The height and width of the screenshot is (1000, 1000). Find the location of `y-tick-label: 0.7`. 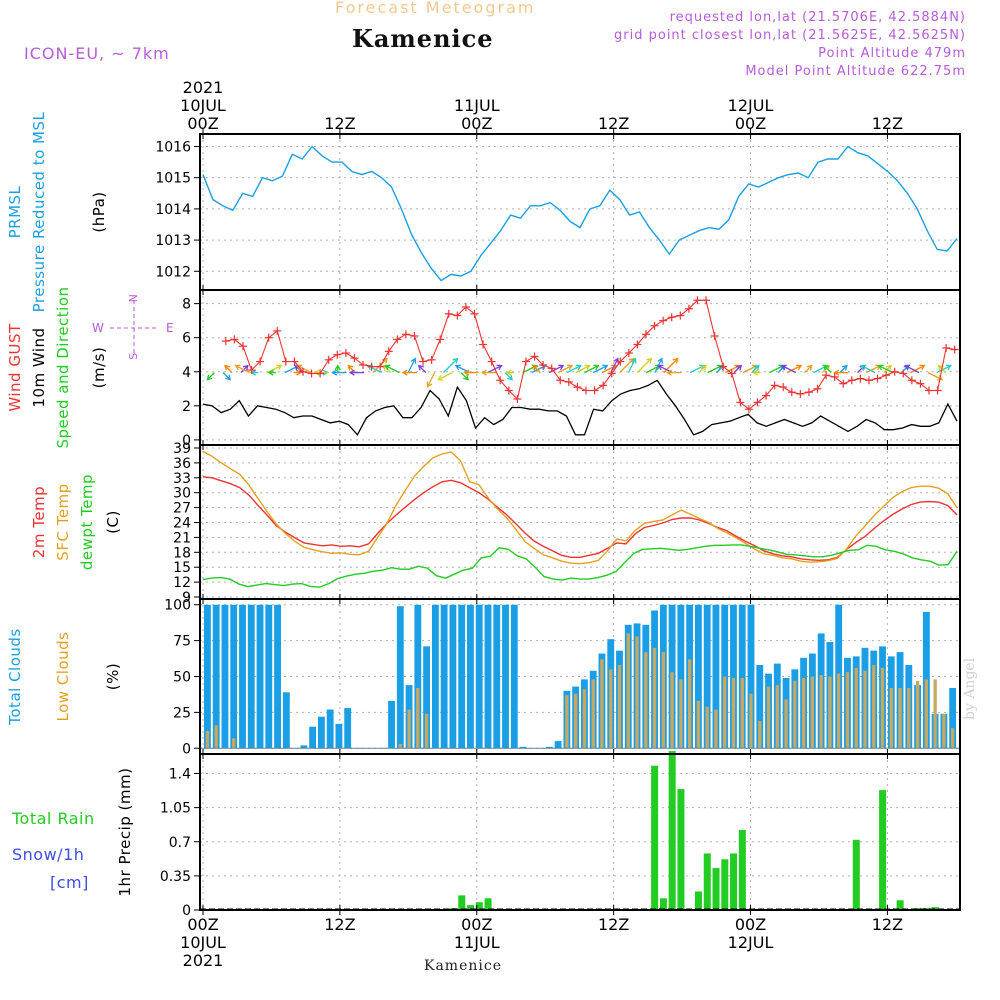

y-tick-label: 0.7 is located at coordinates (180, 843).